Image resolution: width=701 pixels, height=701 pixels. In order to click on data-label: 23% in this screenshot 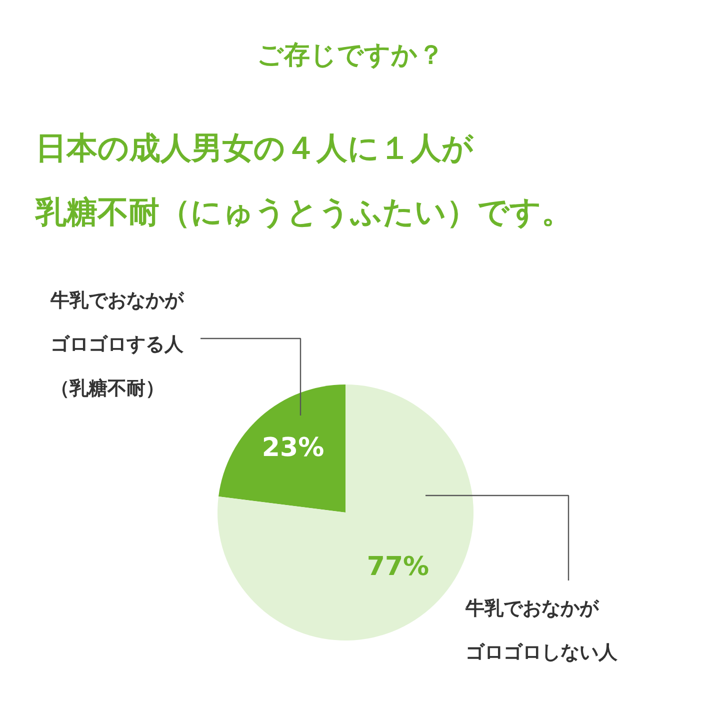, I will do `click(293, 447)`.